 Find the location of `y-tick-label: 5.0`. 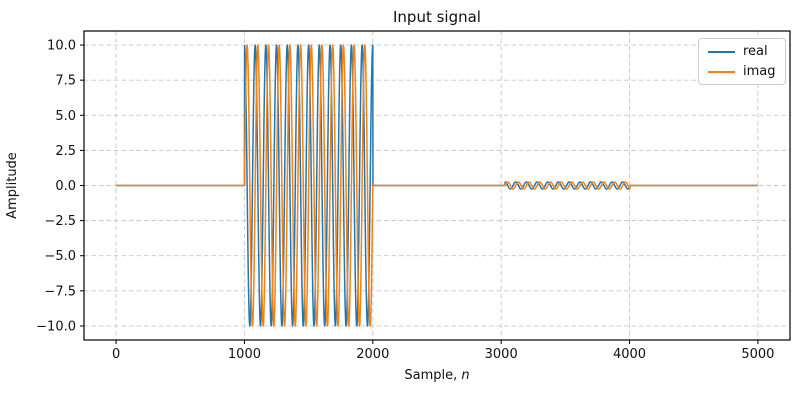

y-tick-label: 5.0 is located at coordinates (65, 116).